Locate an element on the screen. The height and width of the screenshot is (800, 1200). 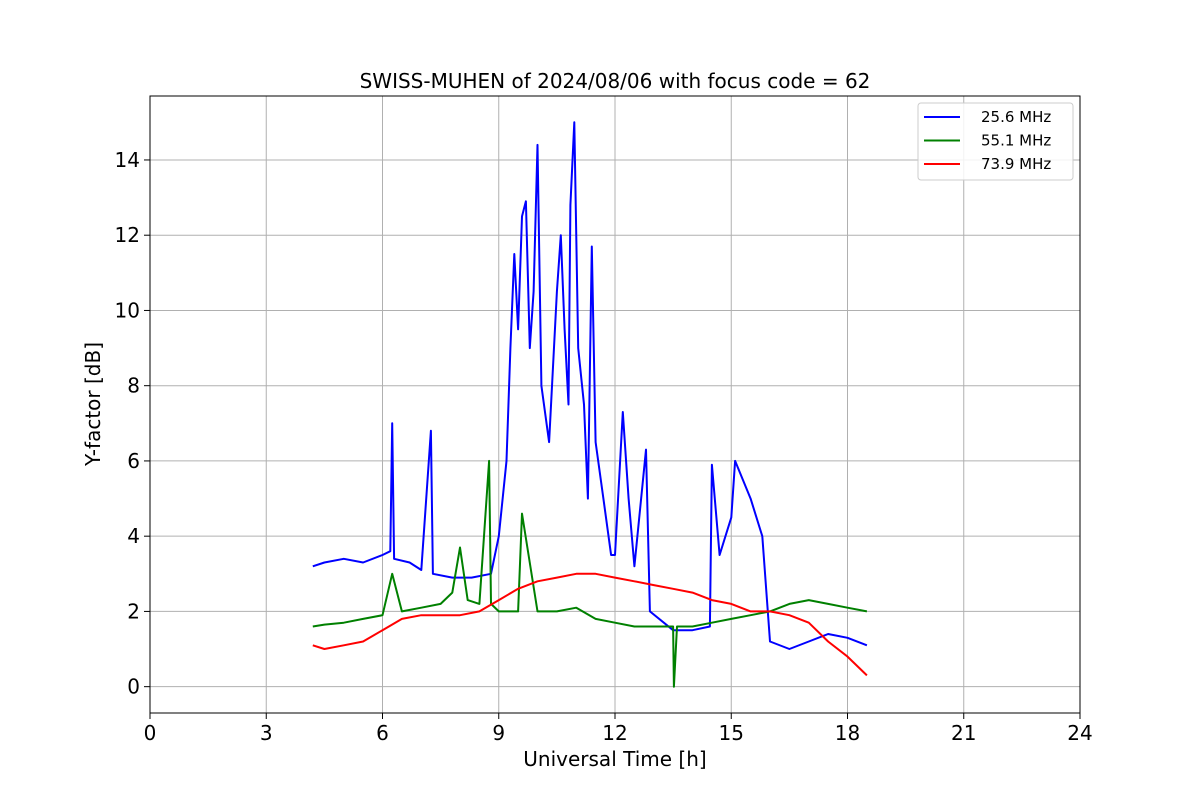
legend-box is located at coordinates (995, 141).